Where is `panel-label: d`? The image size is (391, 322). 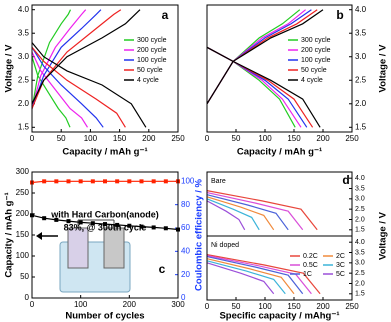
panel-label: d is located at coordinates (345, 180).